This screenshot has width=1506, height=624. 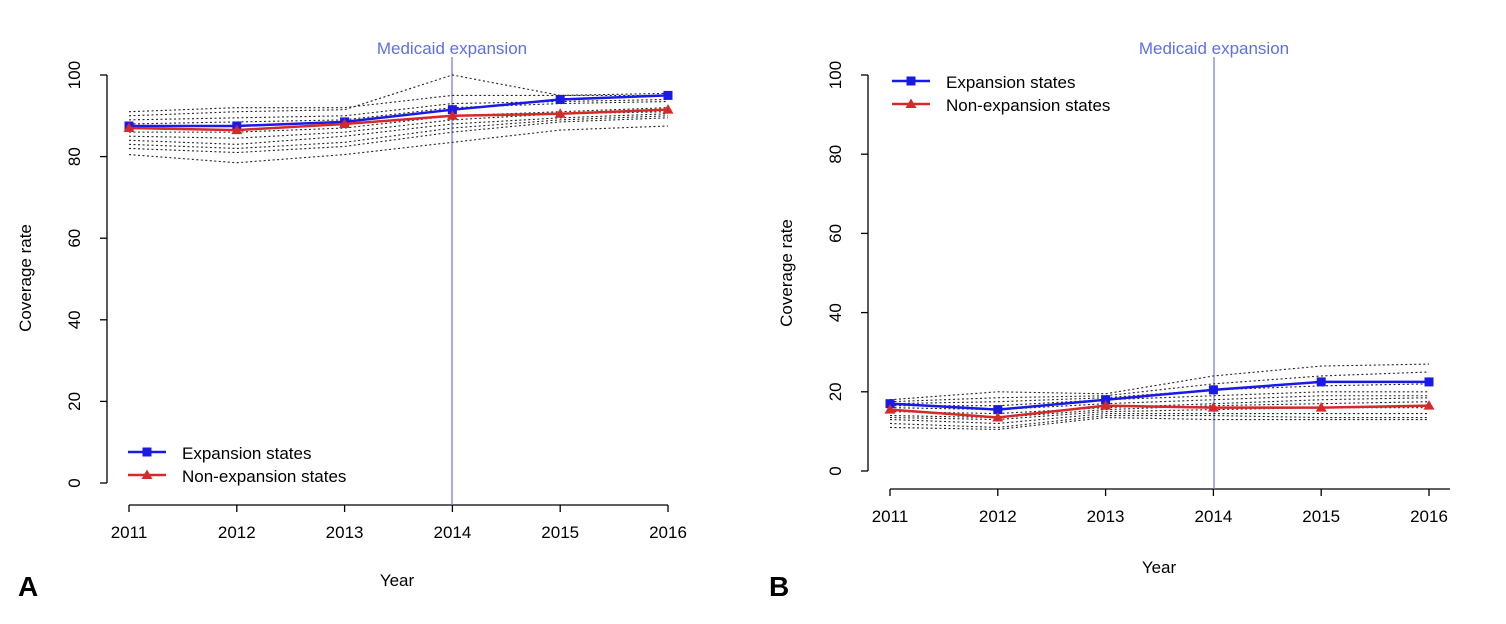 I want to click on y-tick-label-a-60: 60, so click(x=74, y=238).